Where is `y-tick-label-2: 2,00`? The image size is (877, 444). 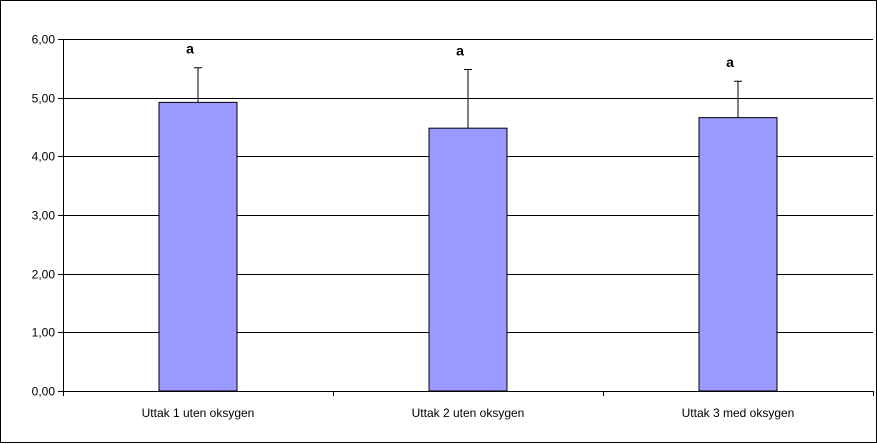 y-tick-label-2: 2,00 is located at coordinates (44, 275).